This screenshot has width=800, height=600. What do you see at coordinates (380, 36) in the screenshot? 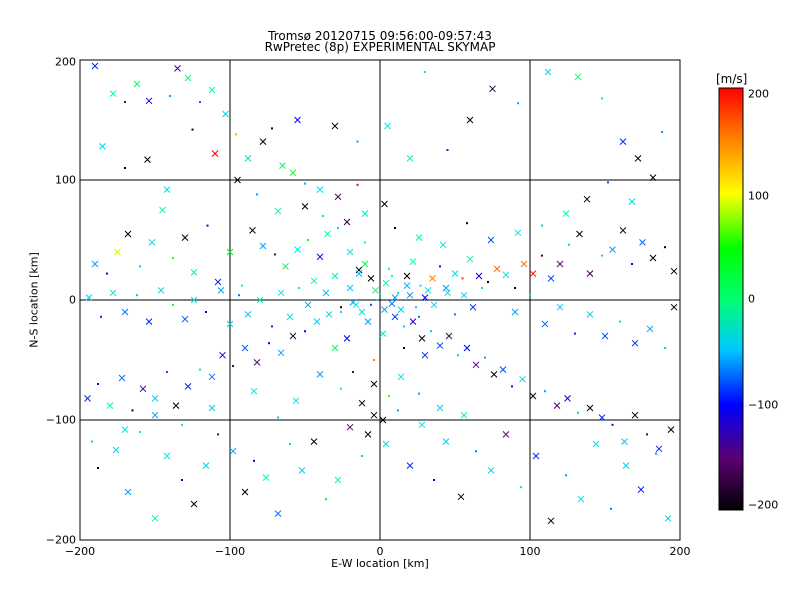
I see `chart-title: Tromsø 20120715 09:56:00-09:57:43` at bounding box center [380, 36].